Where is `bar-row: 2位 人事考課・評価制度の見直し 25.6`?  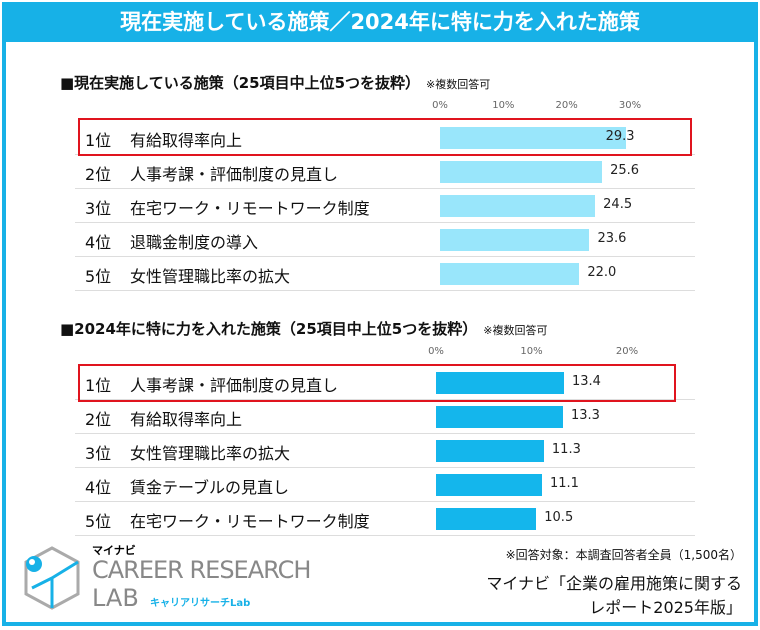
bar-row: 2位 人事考課・評価制度の見直し 25.6 is located at coordinates (385, 172).